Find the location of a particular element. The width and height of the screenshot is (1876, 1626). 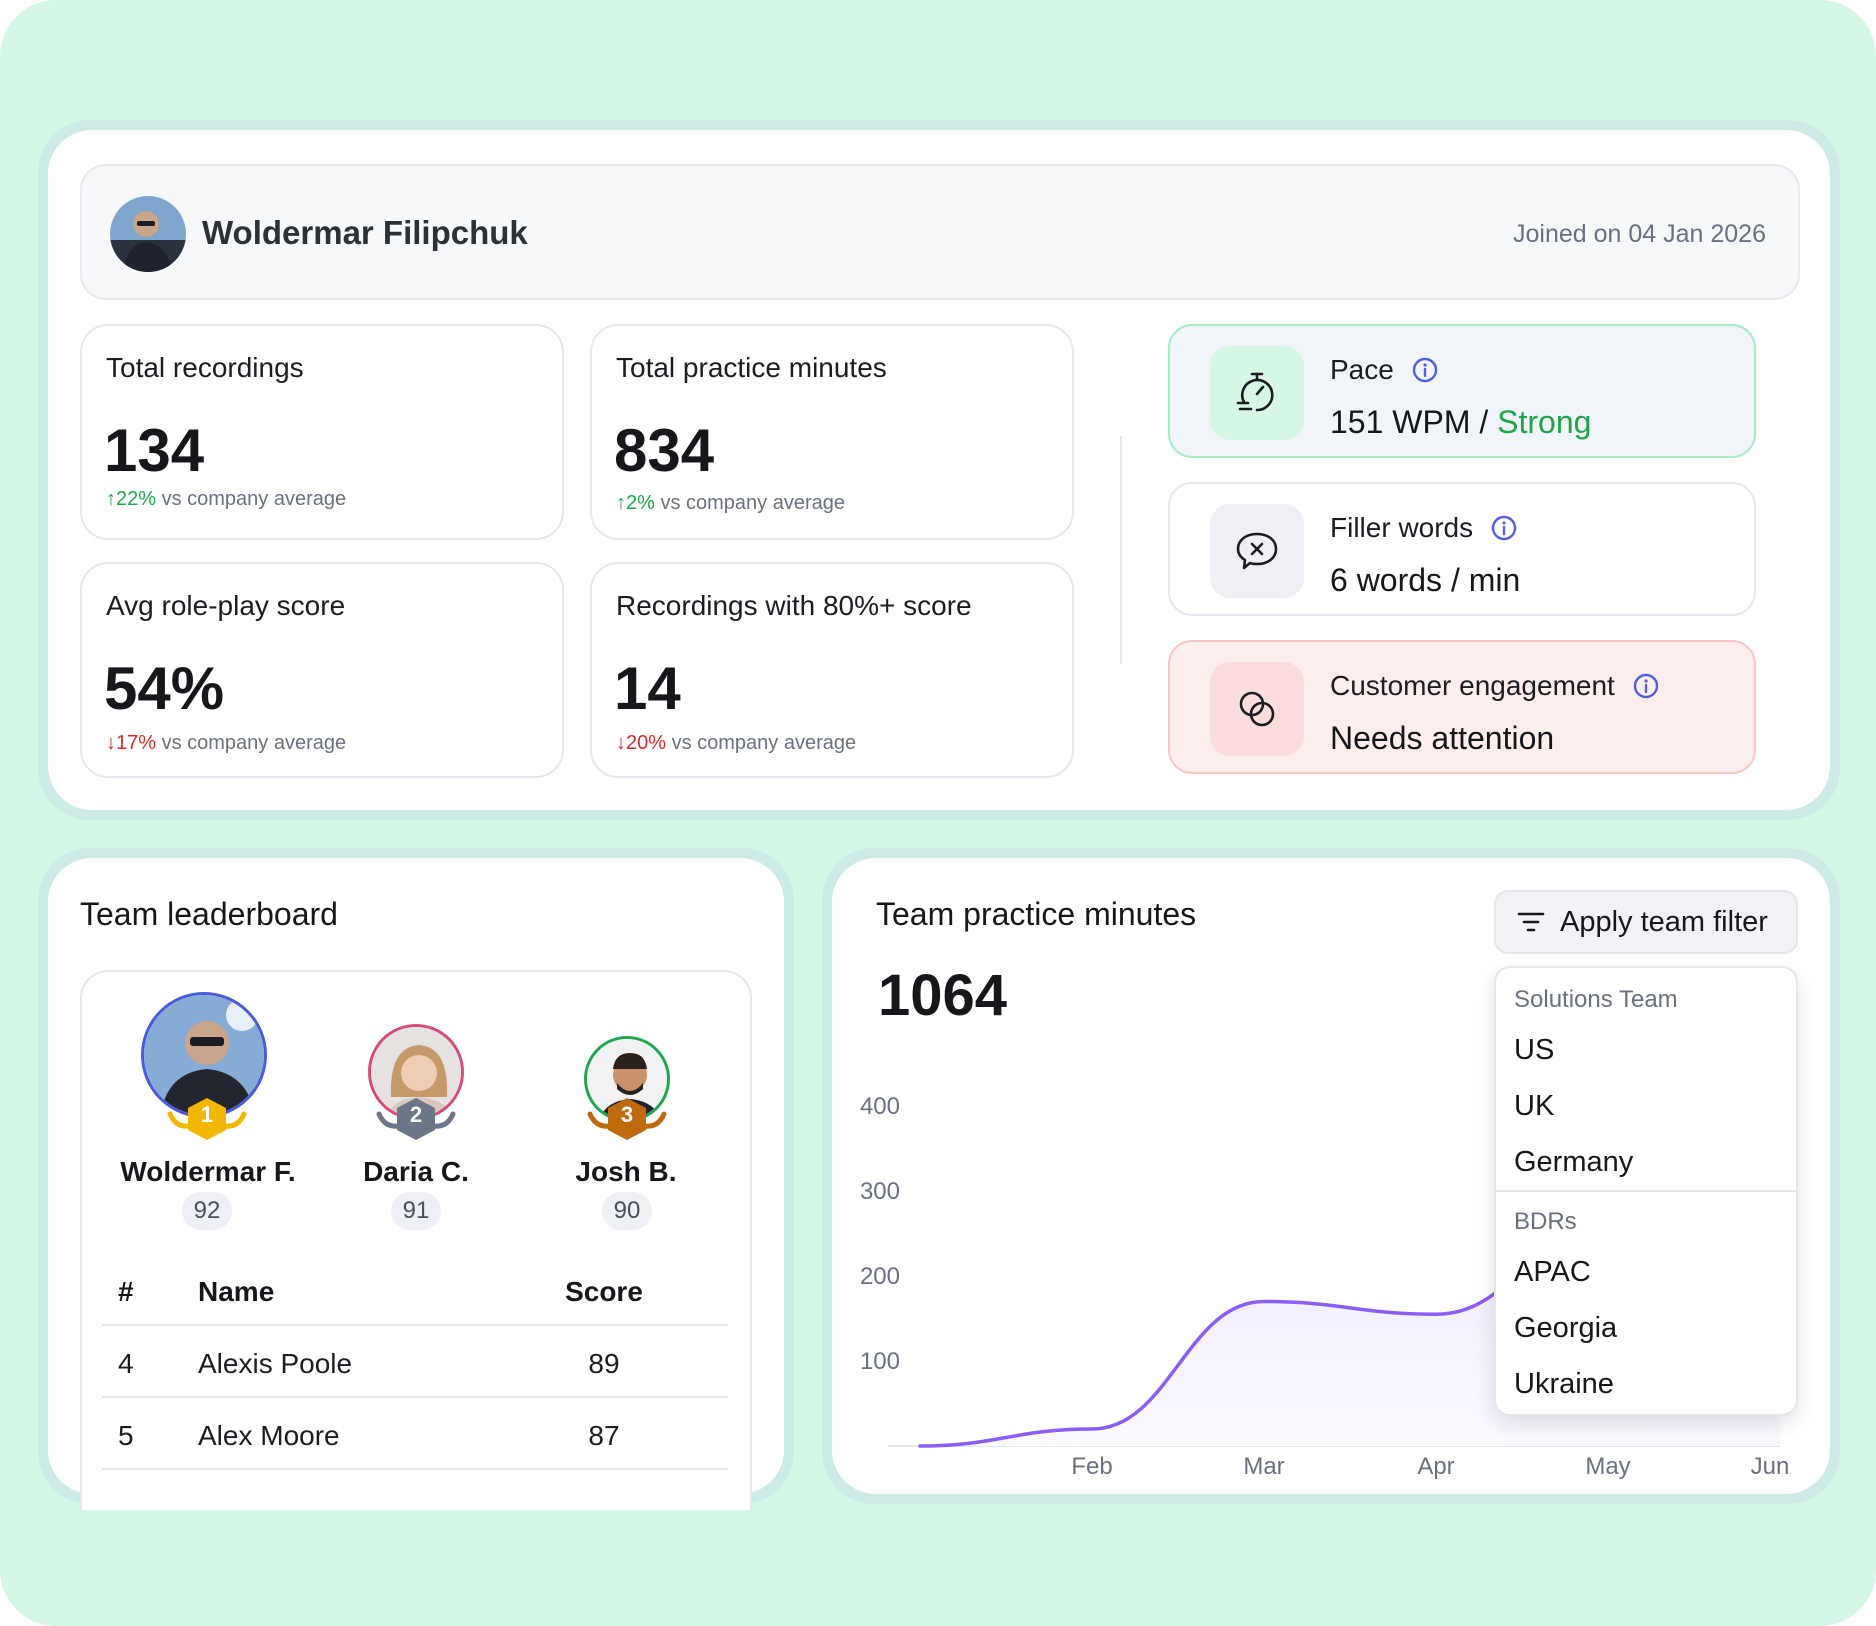

dropdown-option: Ukraine is located at coordinates (1564, 1384).